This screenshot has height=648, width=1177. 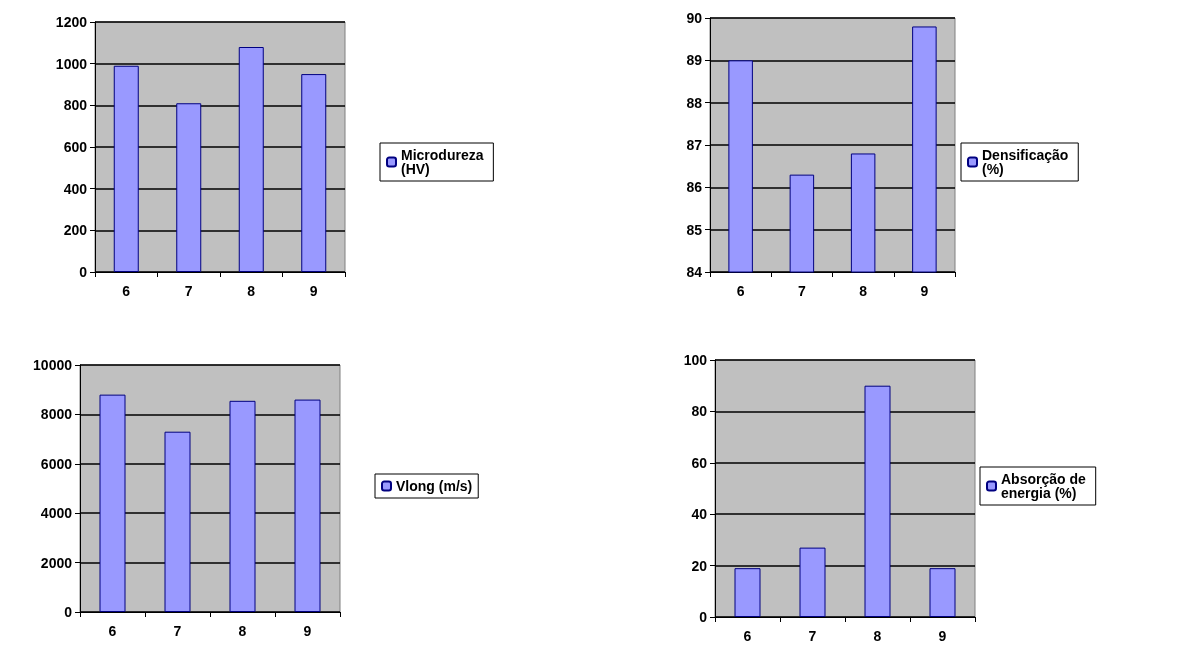 I want to click on legend-label: Densificação (%), so click(x=1027, y=162).